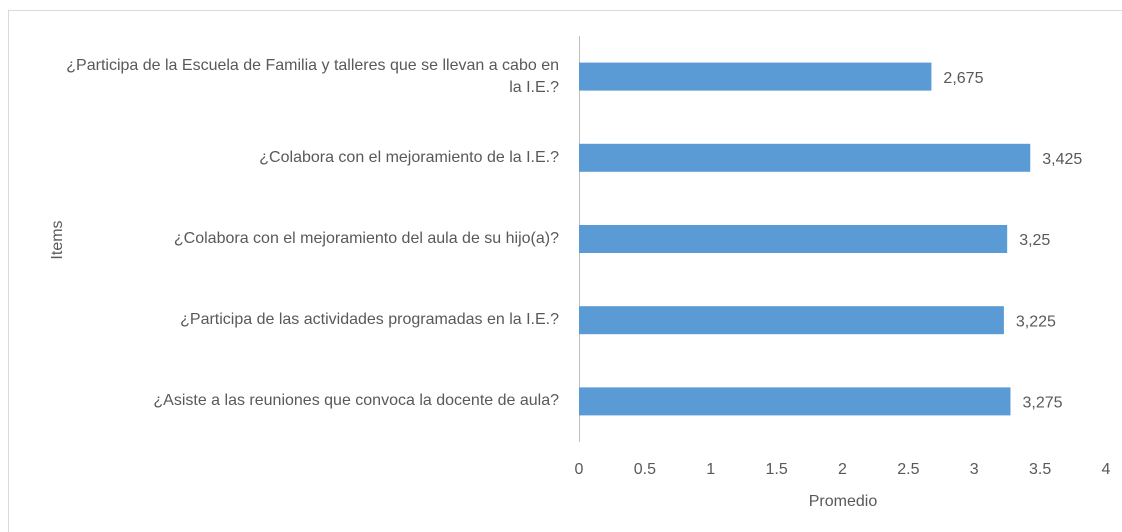  Describe the element at coordinates (710, 469) in the screenshot. I see `x-tick-label: 1` at that location.